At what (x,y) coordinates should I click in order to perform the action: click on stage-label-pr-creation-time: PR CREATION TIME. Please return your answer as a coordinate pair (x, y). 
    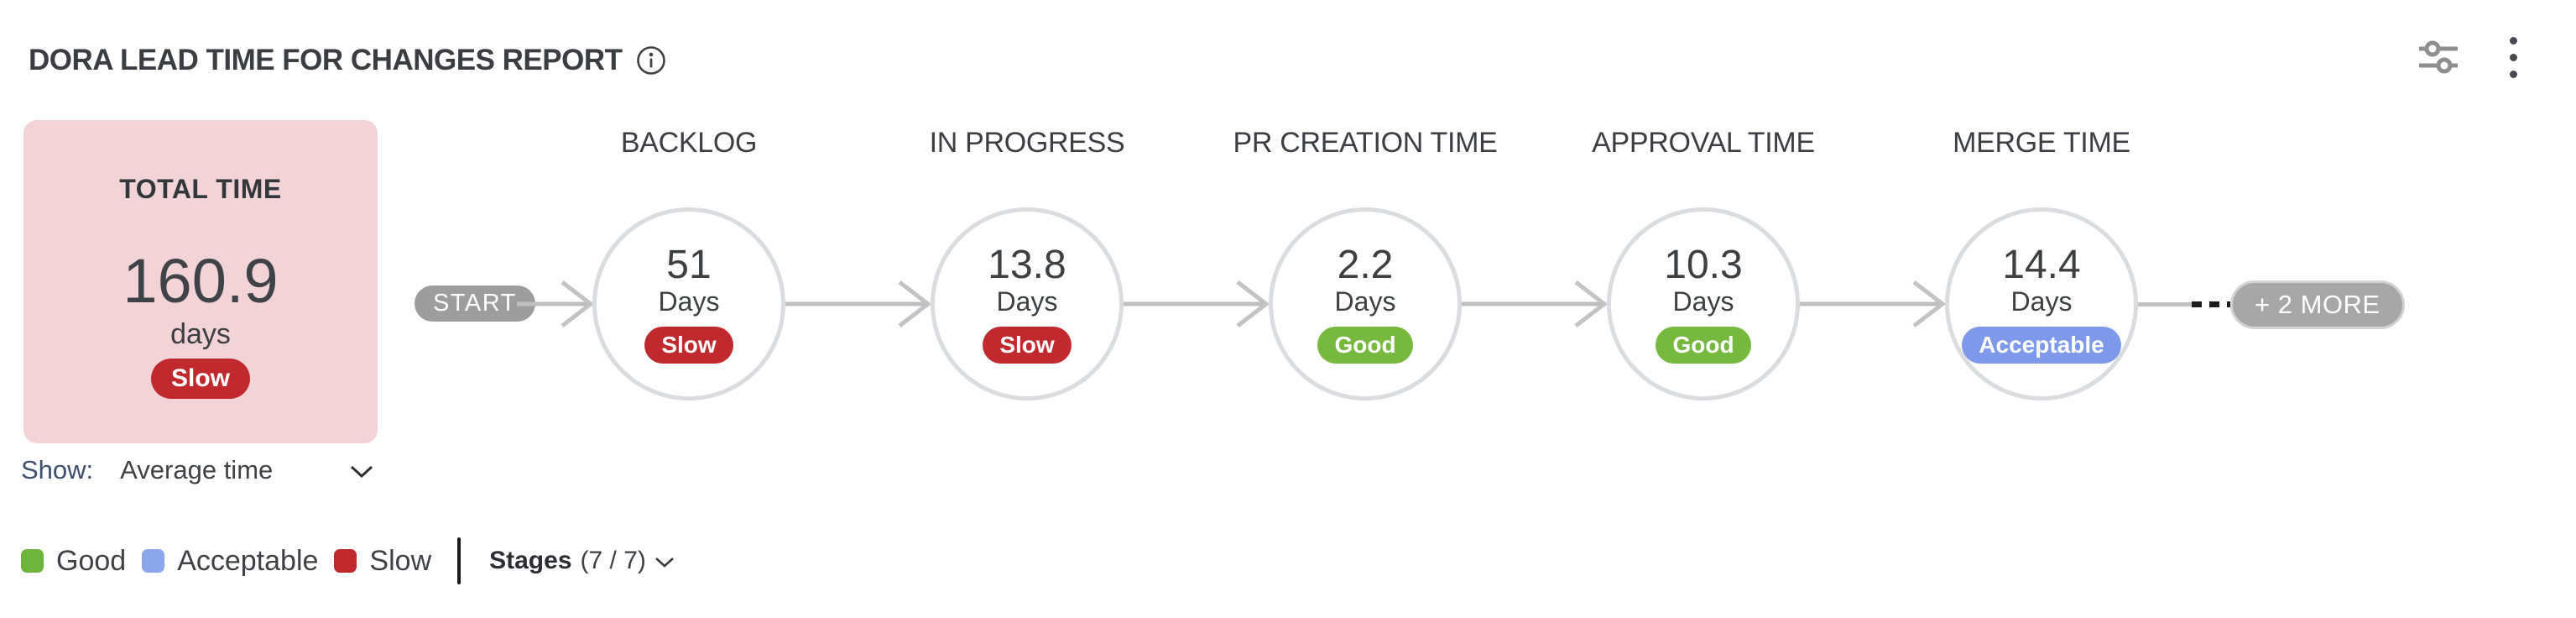
    Looking at the image, I should click on (1365, 143).